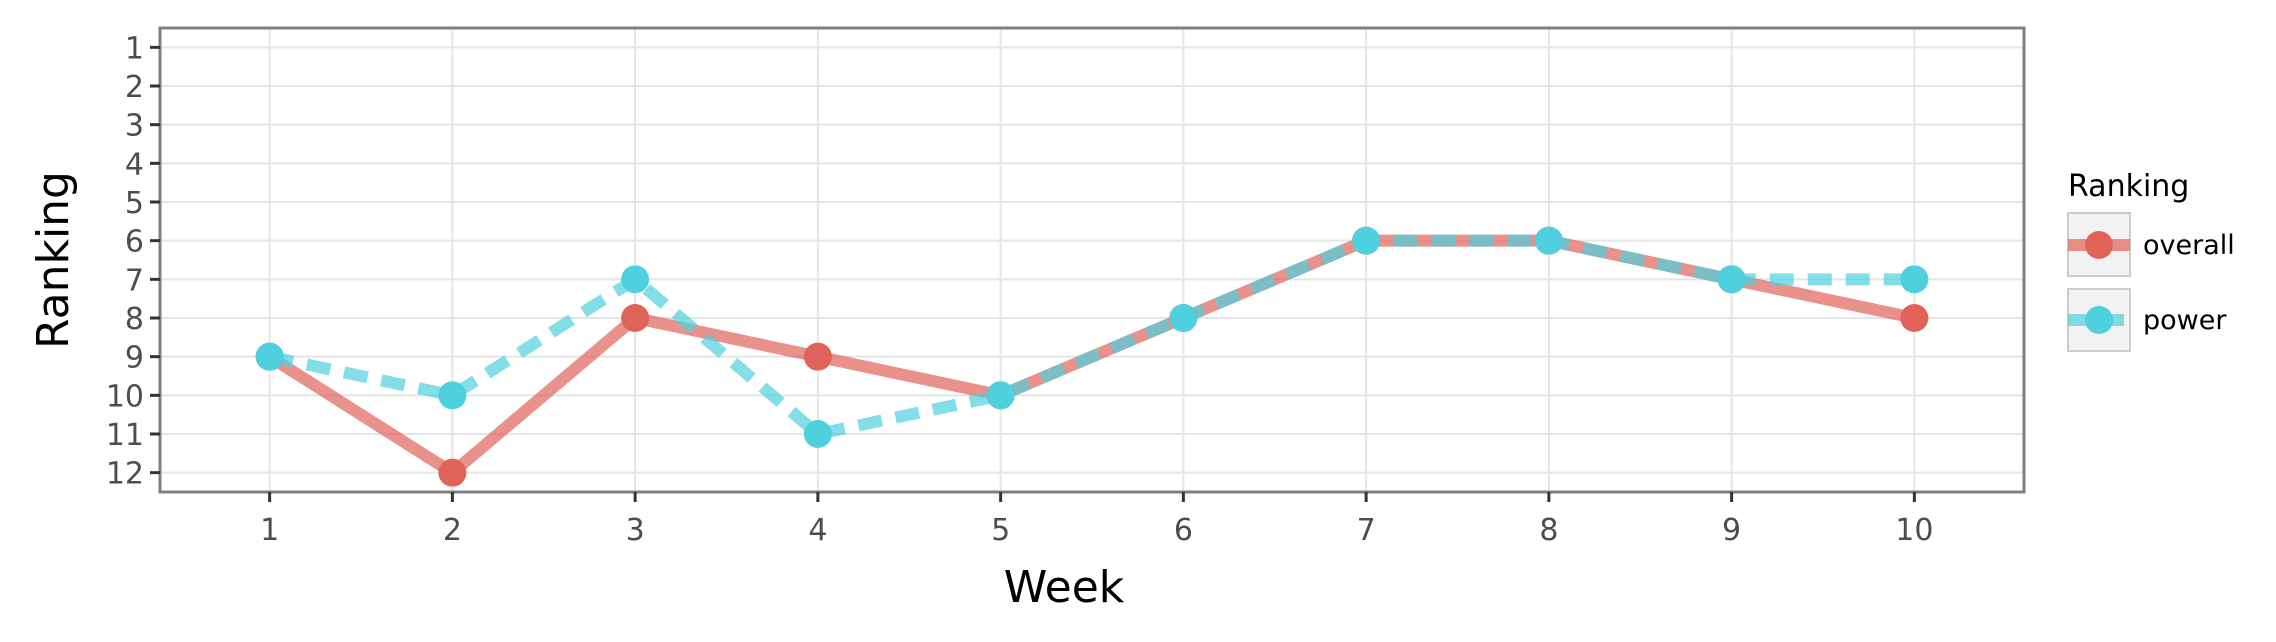  What do you see at coordinates (2099, 245) in the screenshot?
I see `legend-marker-overall` at bounding box center [2099, 245].